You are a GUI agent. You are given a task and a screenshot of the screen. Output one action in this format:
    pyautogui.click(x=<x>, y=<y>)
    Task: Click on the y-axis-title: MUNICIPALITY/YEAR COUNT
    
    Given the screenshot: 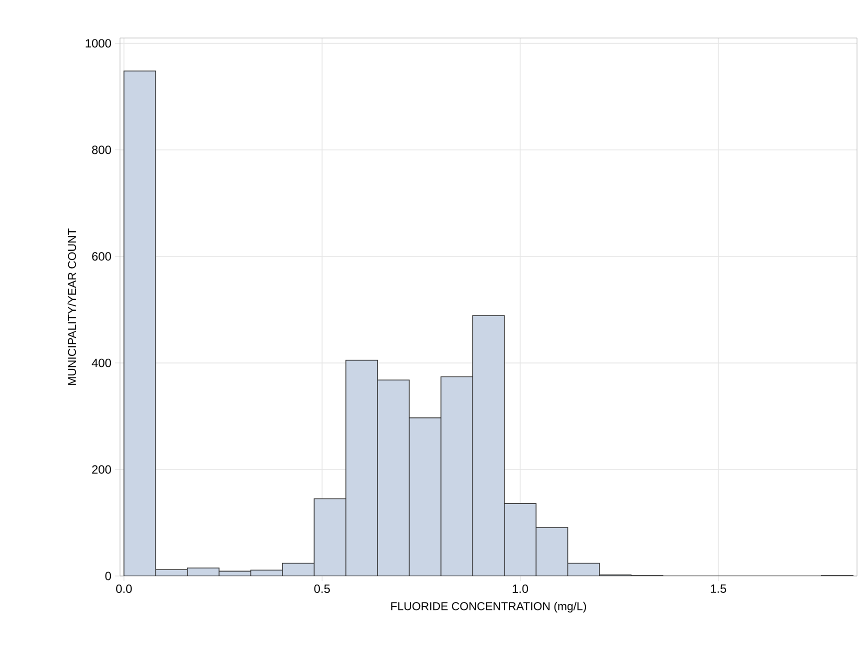 What is the action you would take?
    pyautogui.click(x=72, y=306)
    